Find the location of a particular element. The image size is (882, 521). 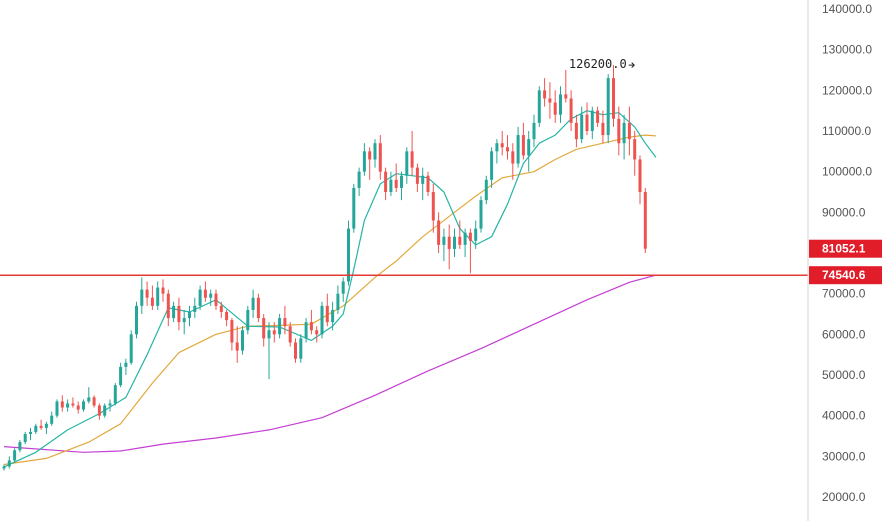

high-annotation: 126200.0 is located at coordinates (602, 64).